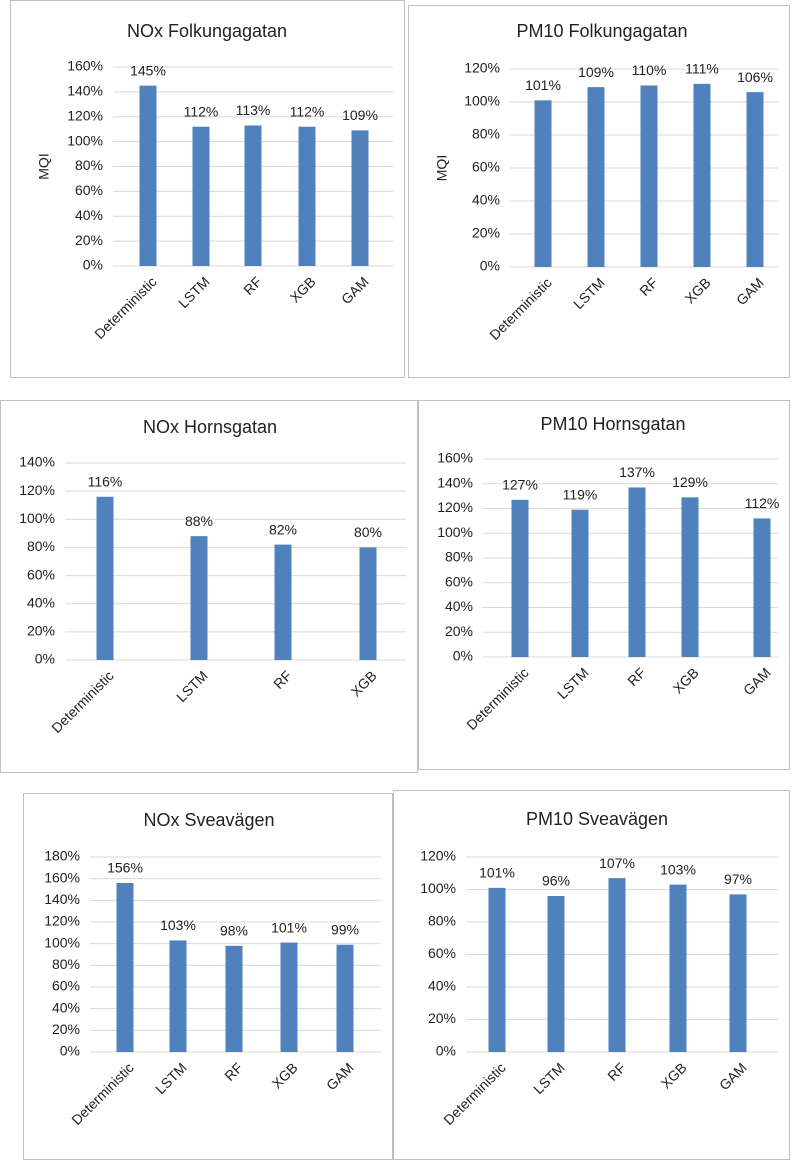 This screenshot has height=1160, width=793. I want to click on value-label: 96%, so click(556, 881).